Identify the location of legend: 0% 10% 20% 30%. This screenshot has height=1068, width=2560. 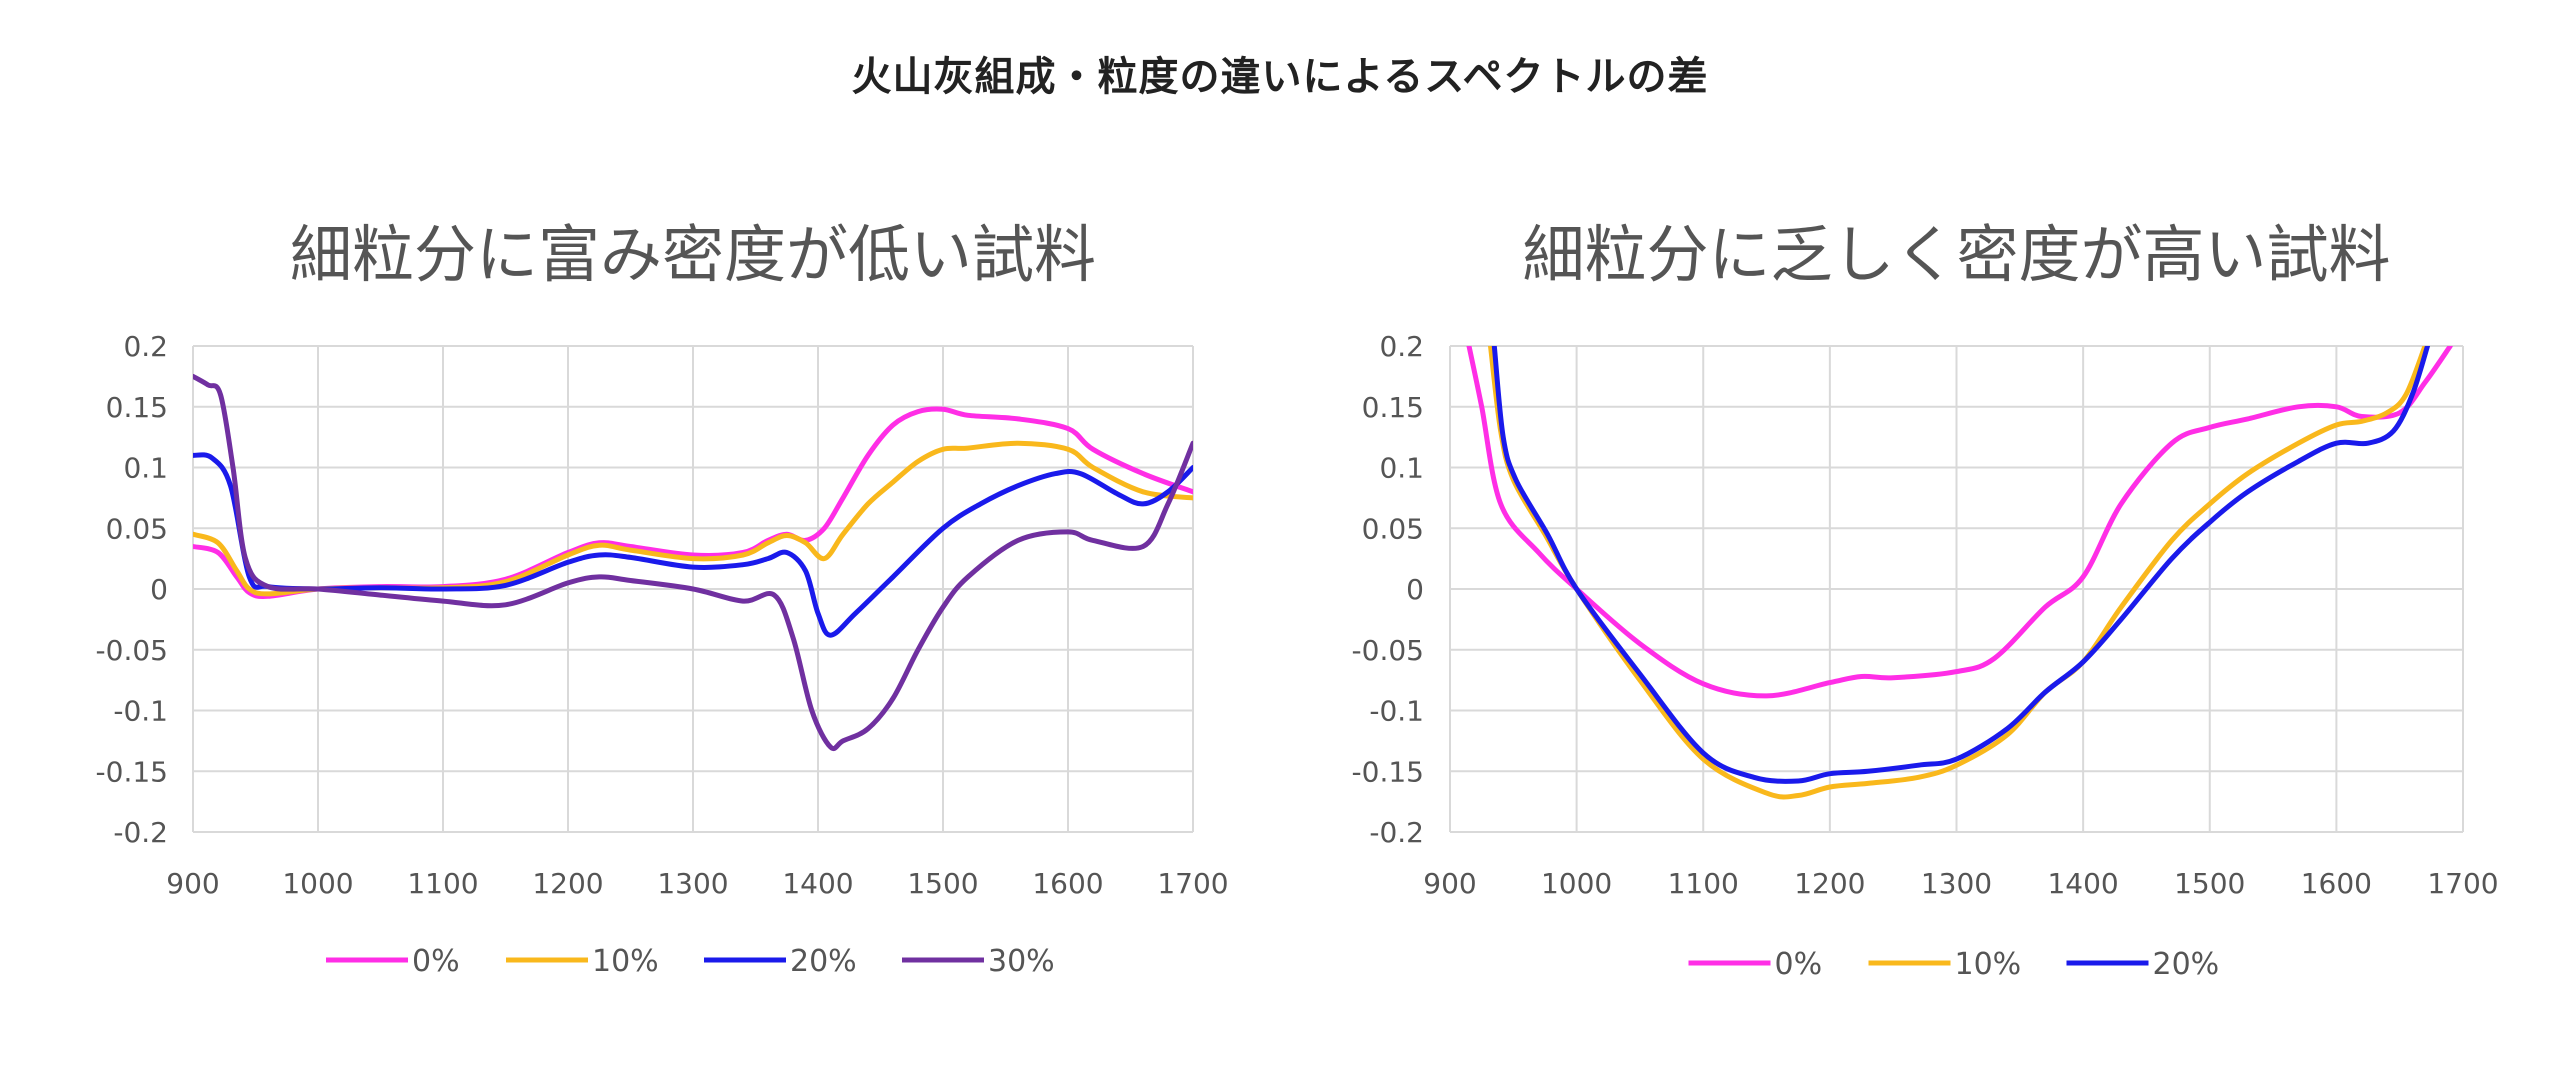
(690, 961).